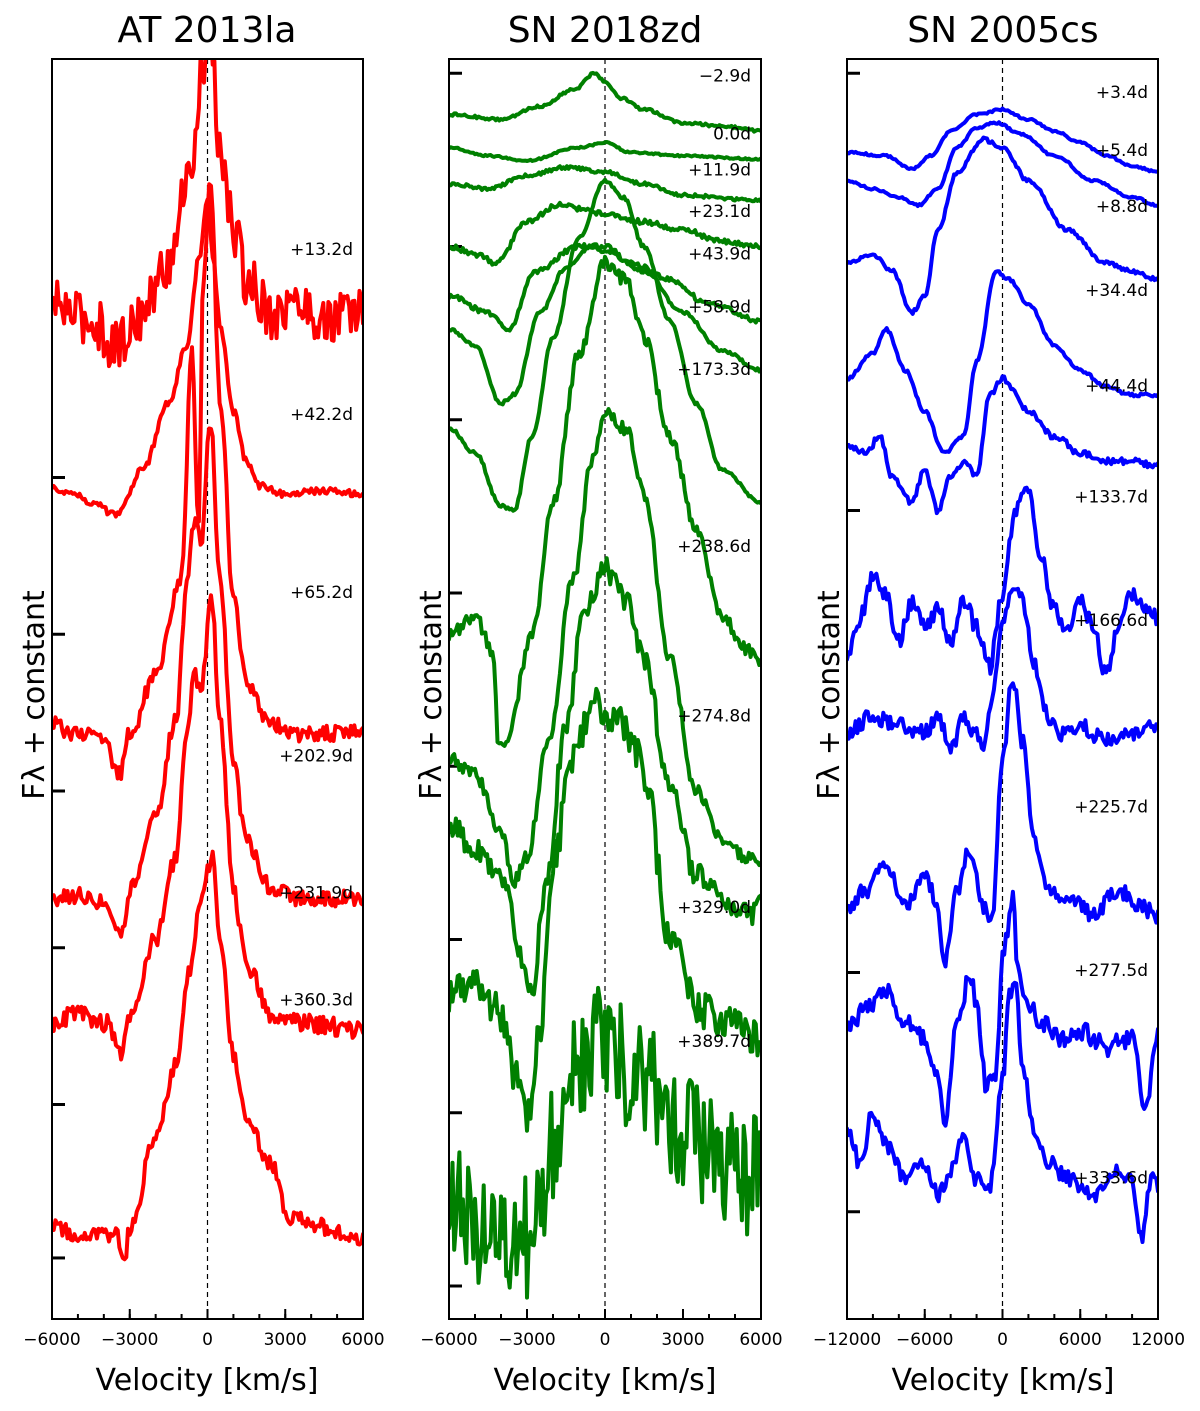 This screenshot has height=1411, width=1200. I want to click on epoch-label: +173.3d, so click(714, 370).